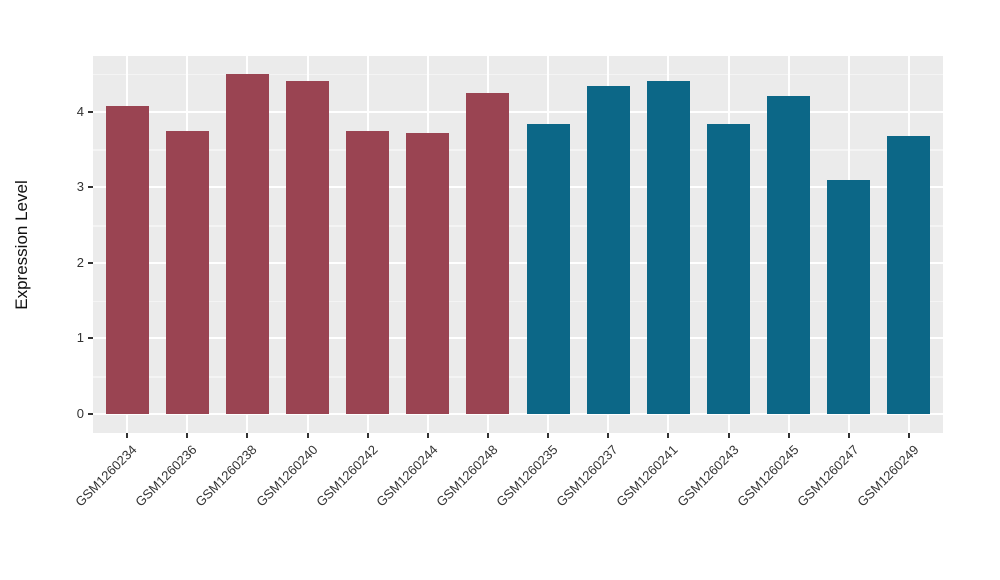 The height and width of the screenshot is (580, 1000). I want to click on x-tick-label: GSM1260240, so click(286, 476).